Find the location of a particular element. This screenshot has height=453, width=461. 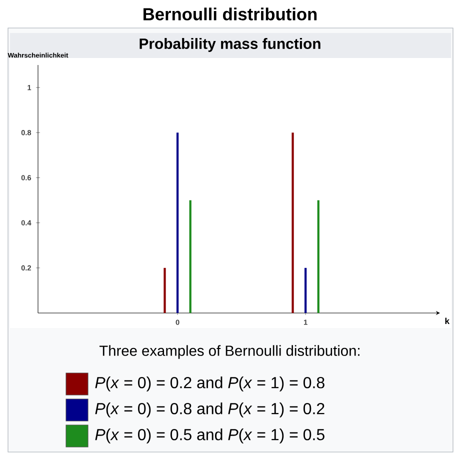

legend-label: P(x = 0) = 0.2 and P(x = 1) = 0.8 is located at coordinates (209, 384).